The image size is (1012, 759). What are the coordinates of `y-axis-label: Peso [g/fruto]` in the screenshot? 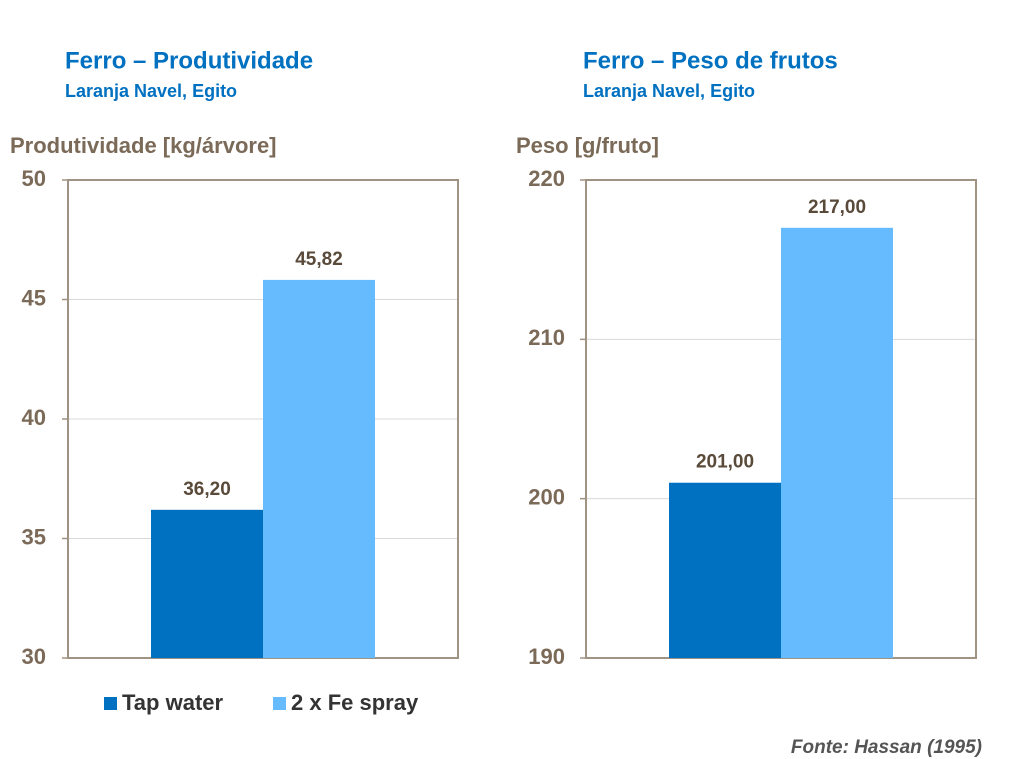 It's located at (587, 145).